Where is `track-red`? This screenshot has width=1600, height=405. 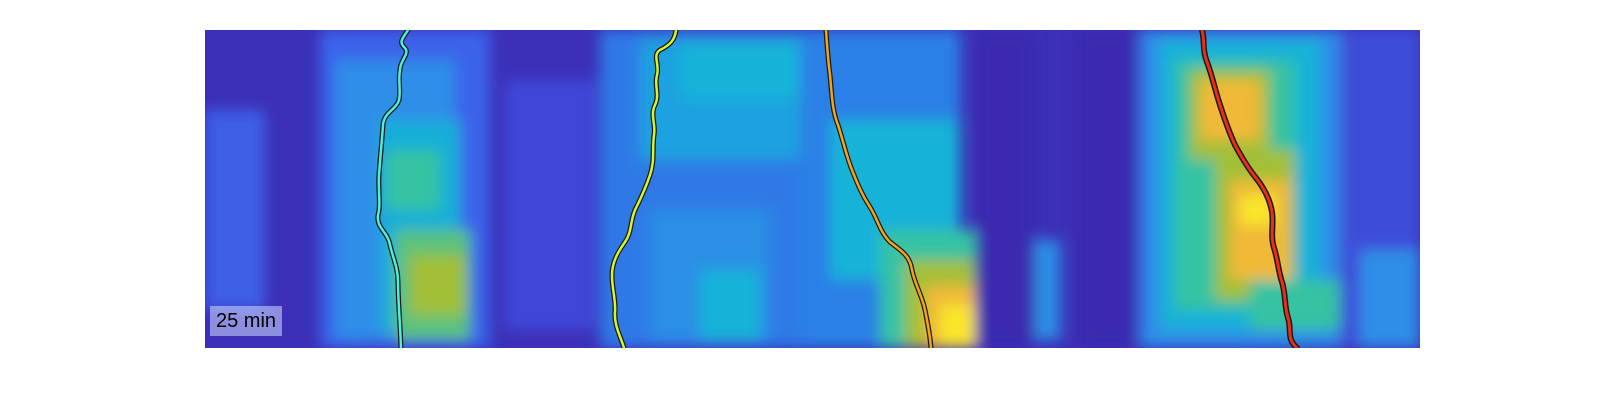 track-red is located at coordinates (1249, 189).